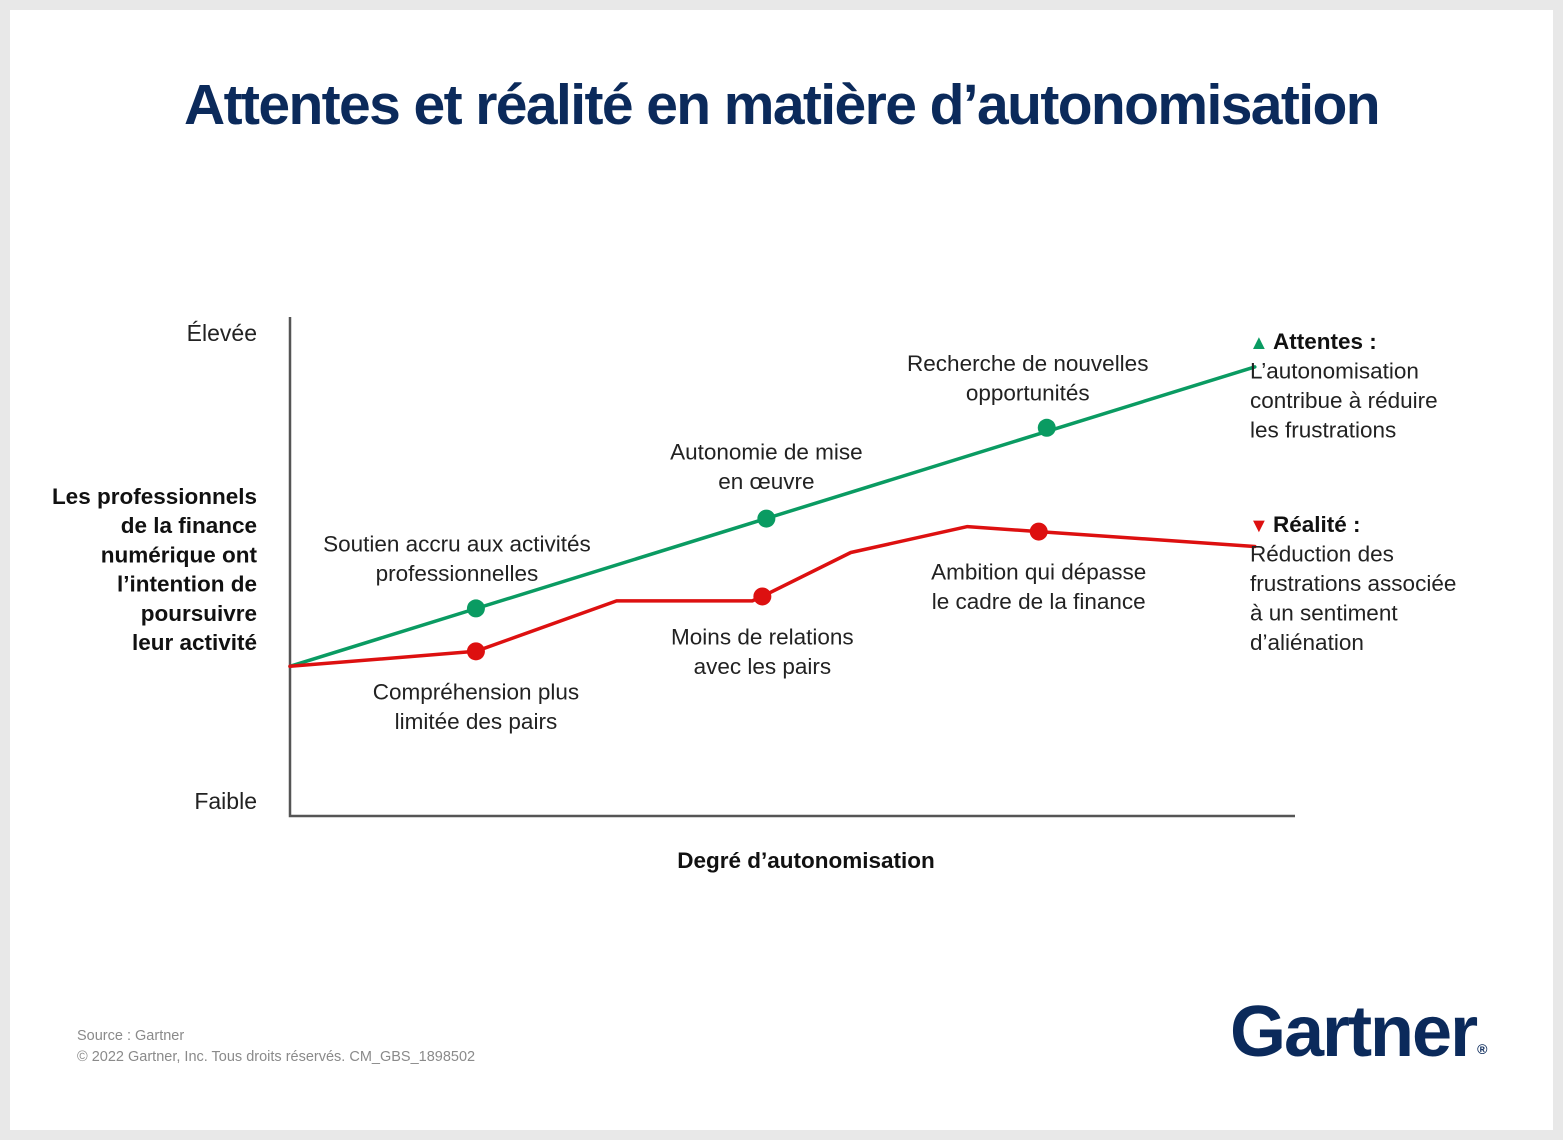 The height and width of the screenshot is (1140, 1563). What do you see at coordinates (1028, 392) in the screenshot?
I see `expectation-annotation-line: opportunités` at bounding box center [1028, 392].